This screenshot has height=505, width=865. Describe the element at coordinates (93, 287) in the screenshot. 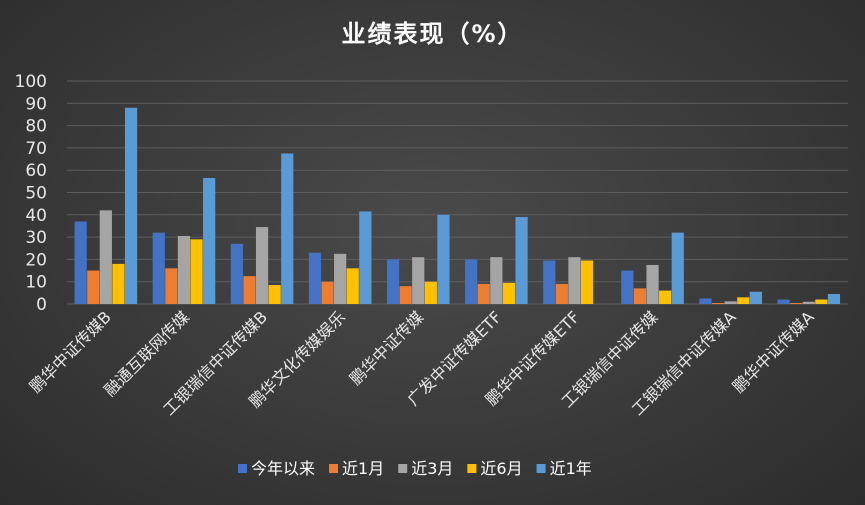

I see `bar-近1月-鹏华中证传媒B` at that location.